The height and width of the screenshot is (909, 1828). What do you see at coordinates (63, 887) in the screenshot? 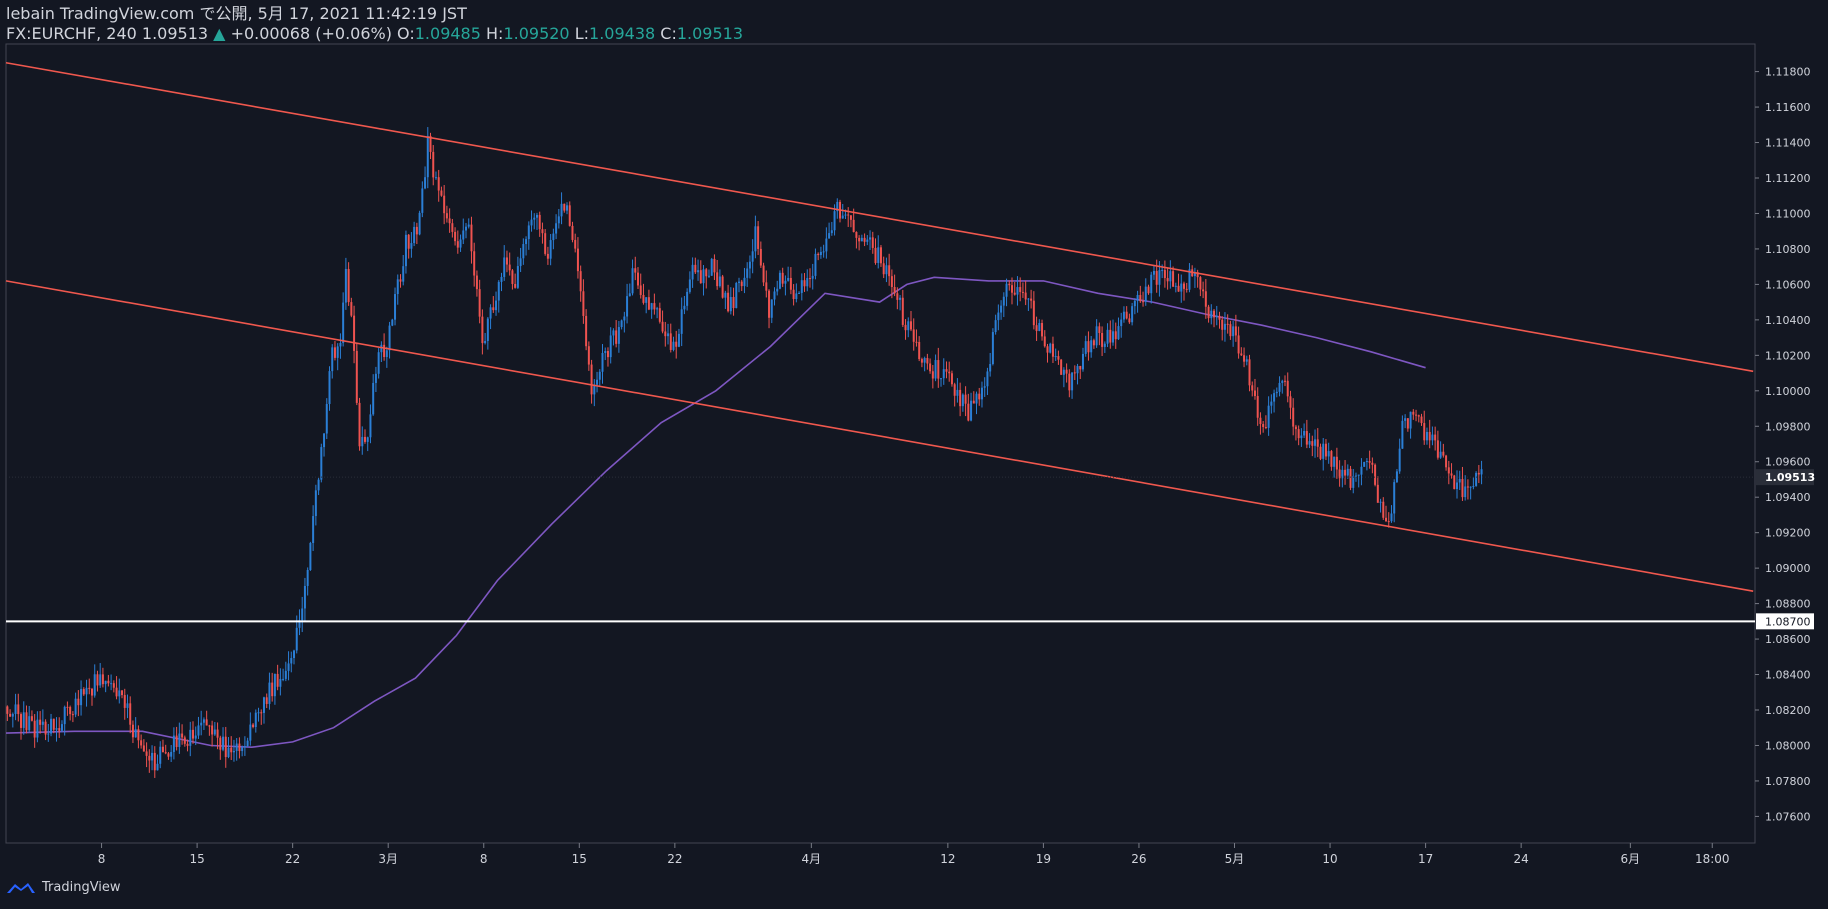
I see `footer-brand: TradingView` at bounding box center [63, 887].